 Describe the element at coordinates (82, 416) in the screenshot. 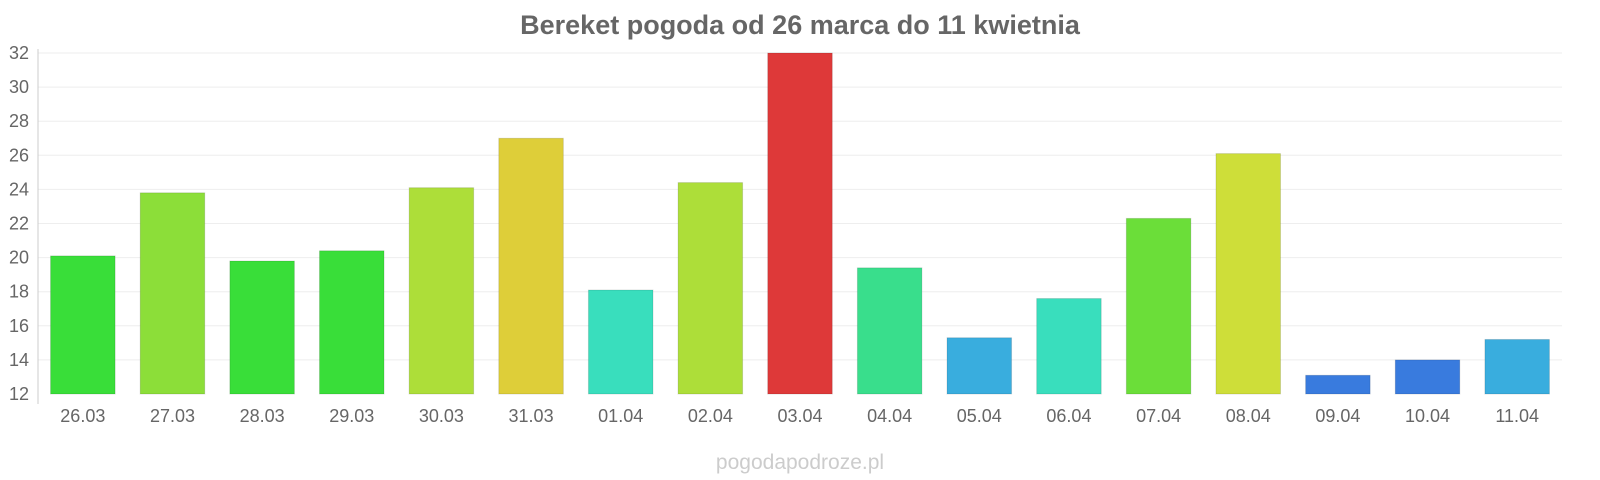

I see `x-tick-label: 26.03` at that location.